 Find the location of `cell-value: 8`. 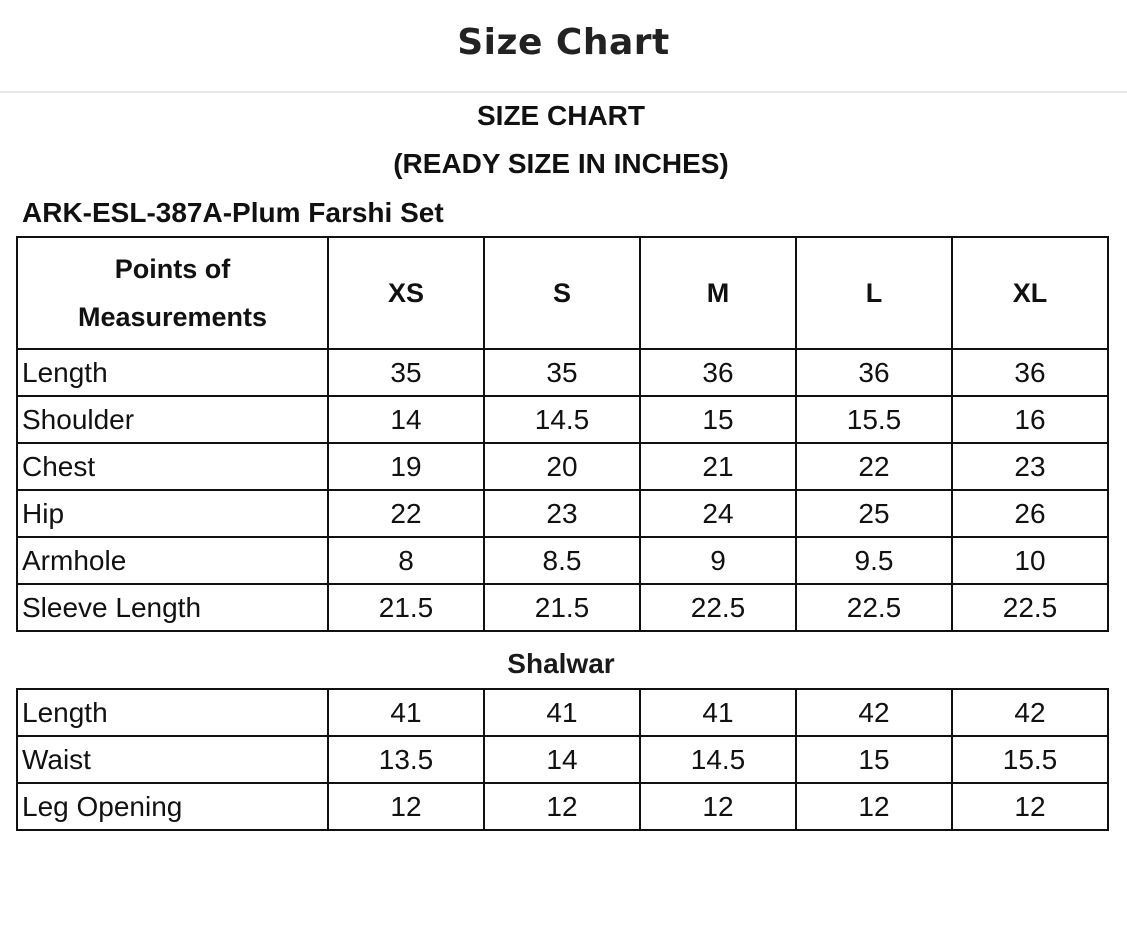

cell-value: 8 is located at coordinates (406, 560).